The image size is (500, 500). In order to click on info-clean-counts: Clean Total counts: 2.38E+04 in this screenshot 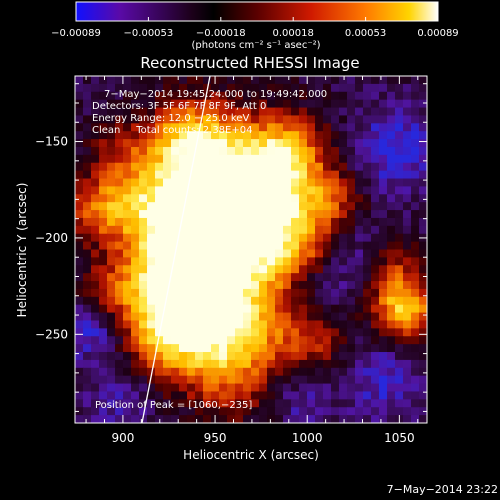, I will do `click(172, 130)`.